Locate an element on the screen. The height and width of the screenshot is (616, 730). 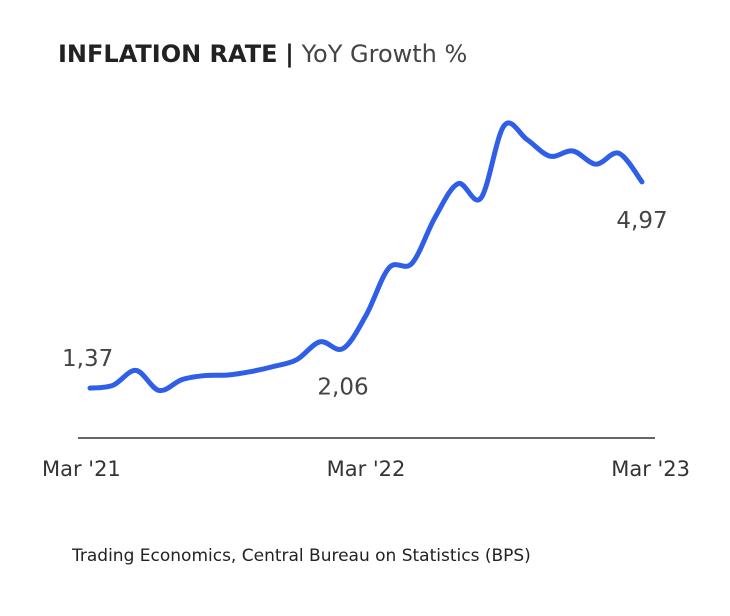
x-tick-label: Mar '23 is located at coordinates (650, 469).